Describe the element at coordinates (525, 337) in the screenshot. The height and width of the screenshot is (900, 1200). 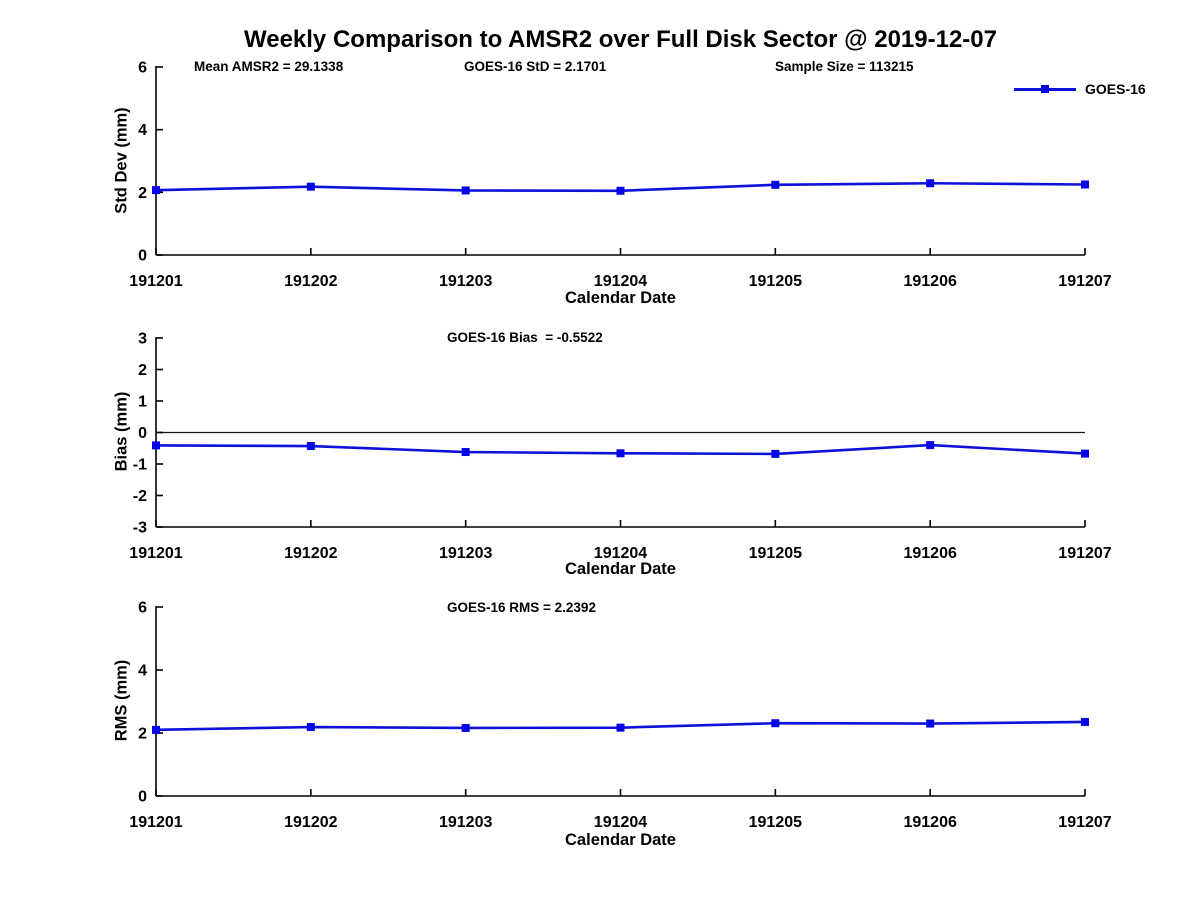
I see `goes16-bias-annotation: GOES-16 Bias = -0.5522` at that location.